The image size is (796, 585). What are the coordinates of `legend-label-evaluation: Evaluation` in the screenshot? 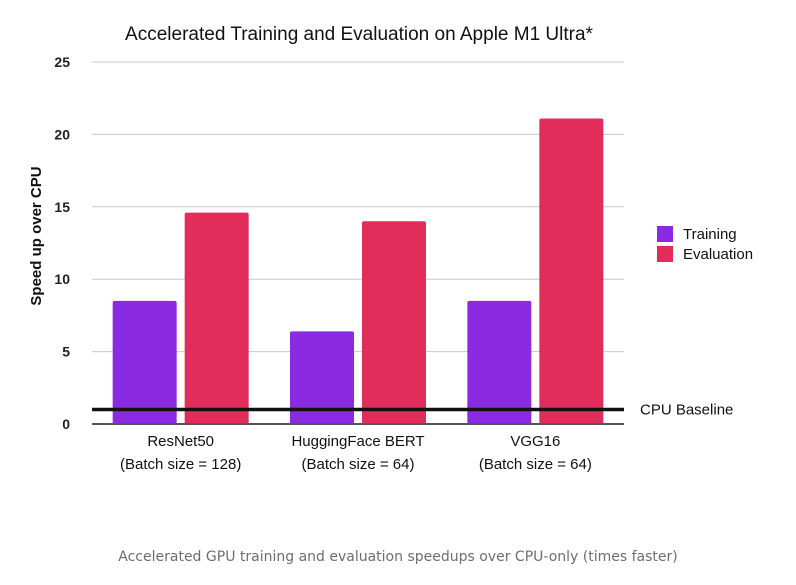 It's located at (718, 254).